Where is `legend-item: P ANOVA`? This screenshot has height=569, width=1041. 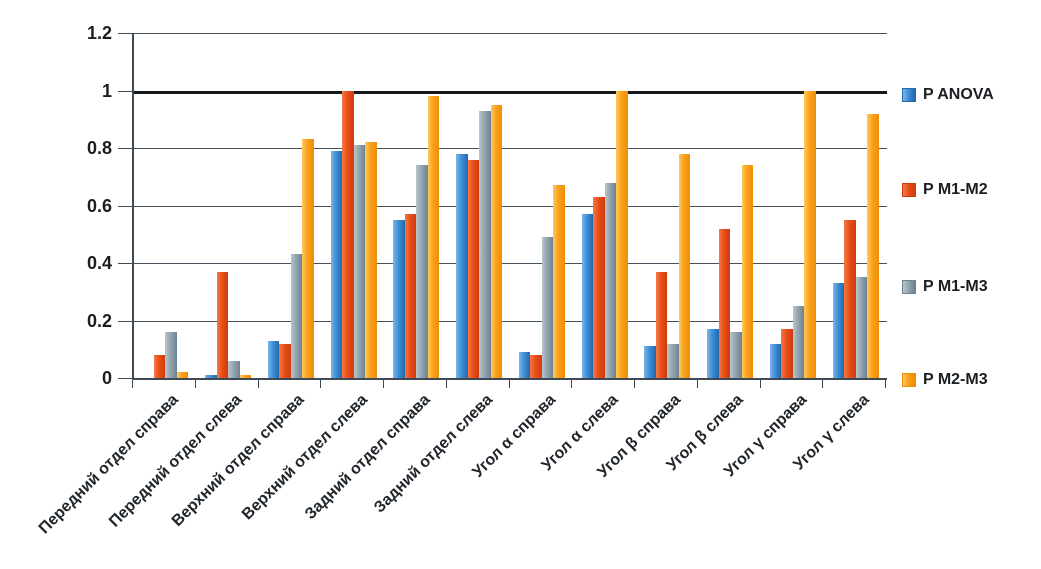 legend-item: P ANOVA is located at coordinates (948, 95).